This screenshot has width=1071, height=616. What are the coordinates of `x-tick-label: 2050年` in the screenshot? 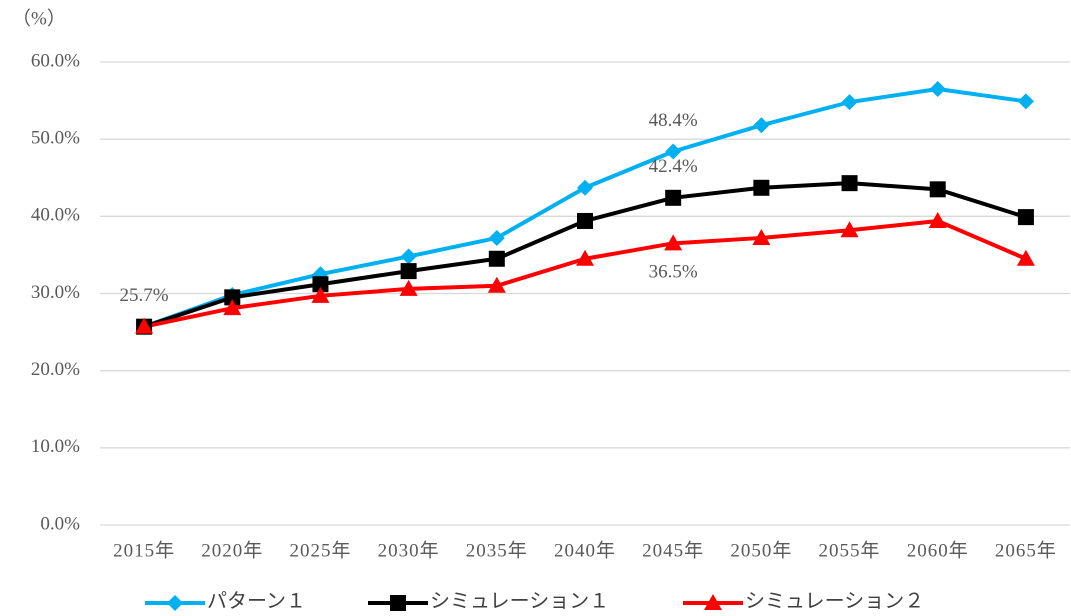 It's located at (761, 550).